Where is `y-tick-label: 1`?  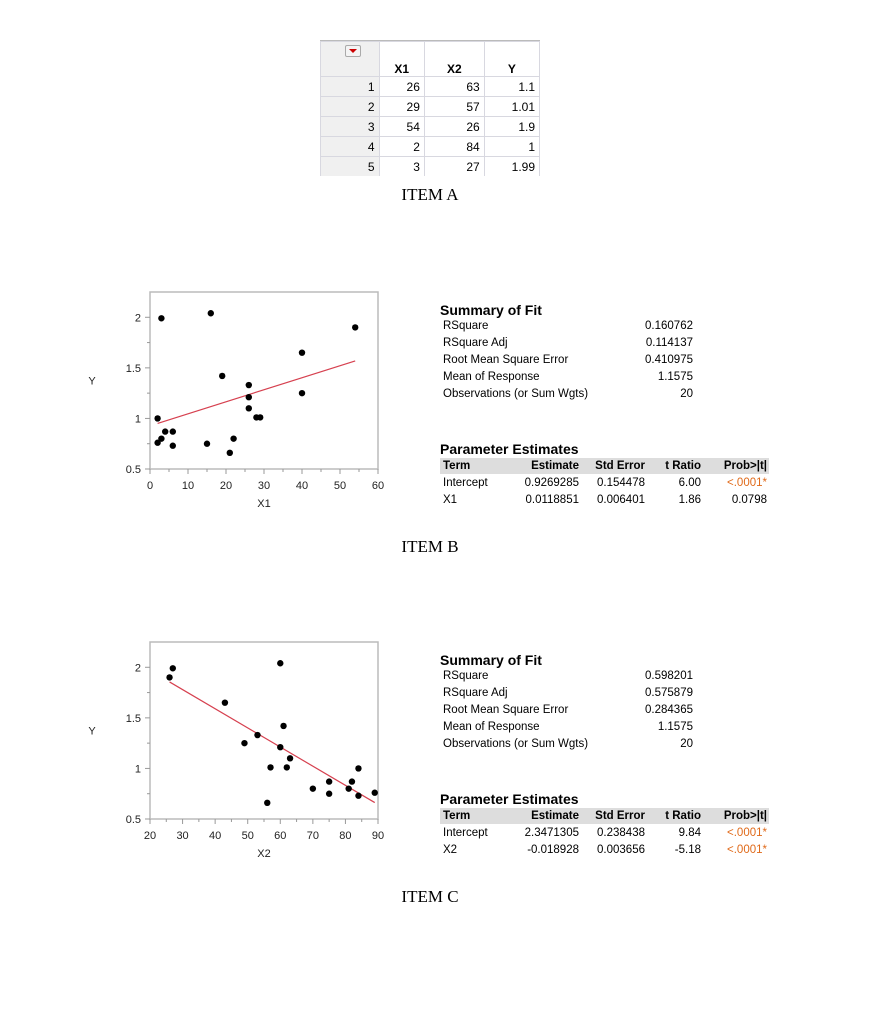 y-tick-label: 1 is located at coordinates (138, 769).